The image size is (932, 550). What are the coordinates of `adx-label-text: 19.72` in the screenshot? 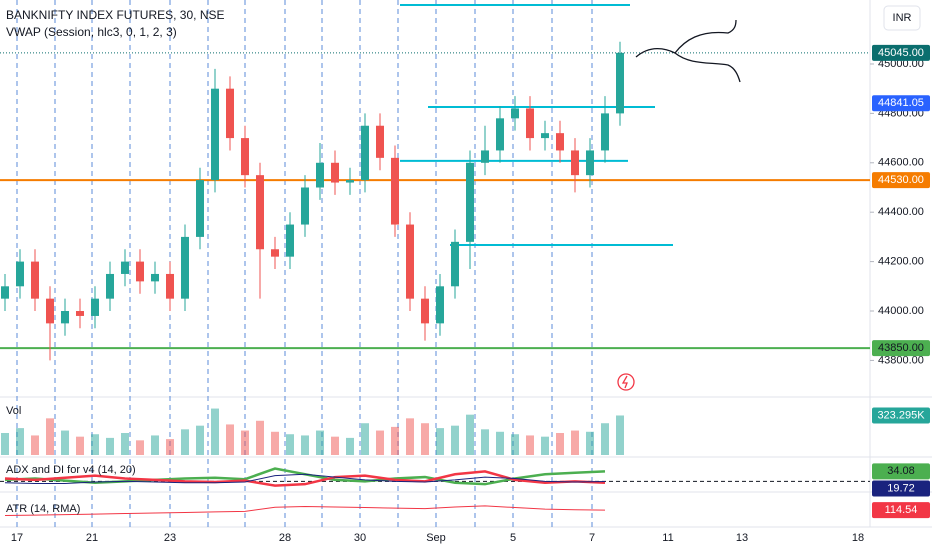 It's located at (901, 488).